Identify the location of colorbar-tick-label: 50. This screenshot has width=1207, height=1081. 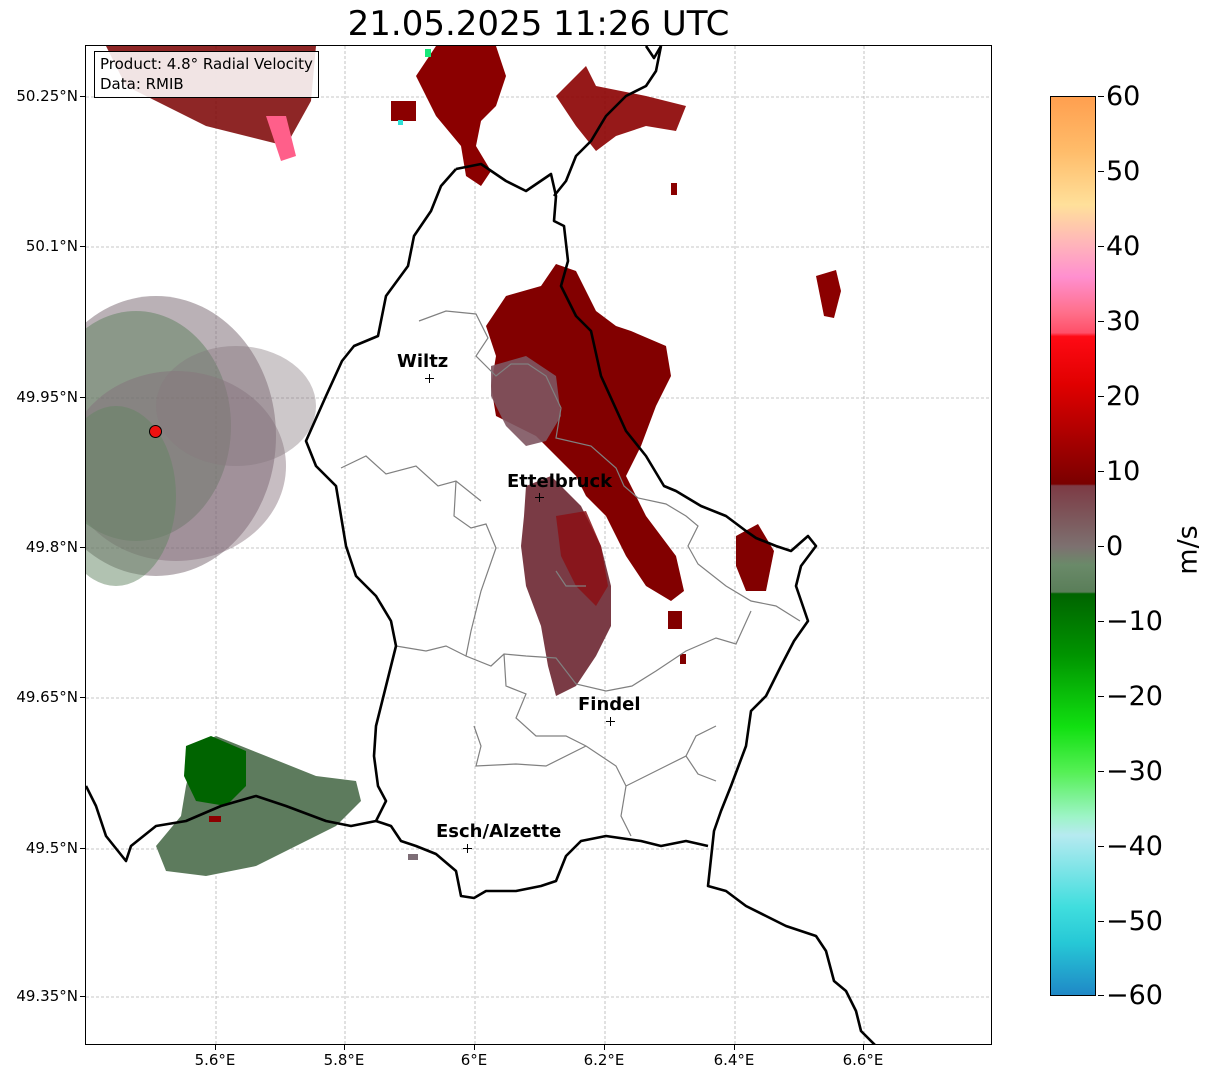
(1123, 171).